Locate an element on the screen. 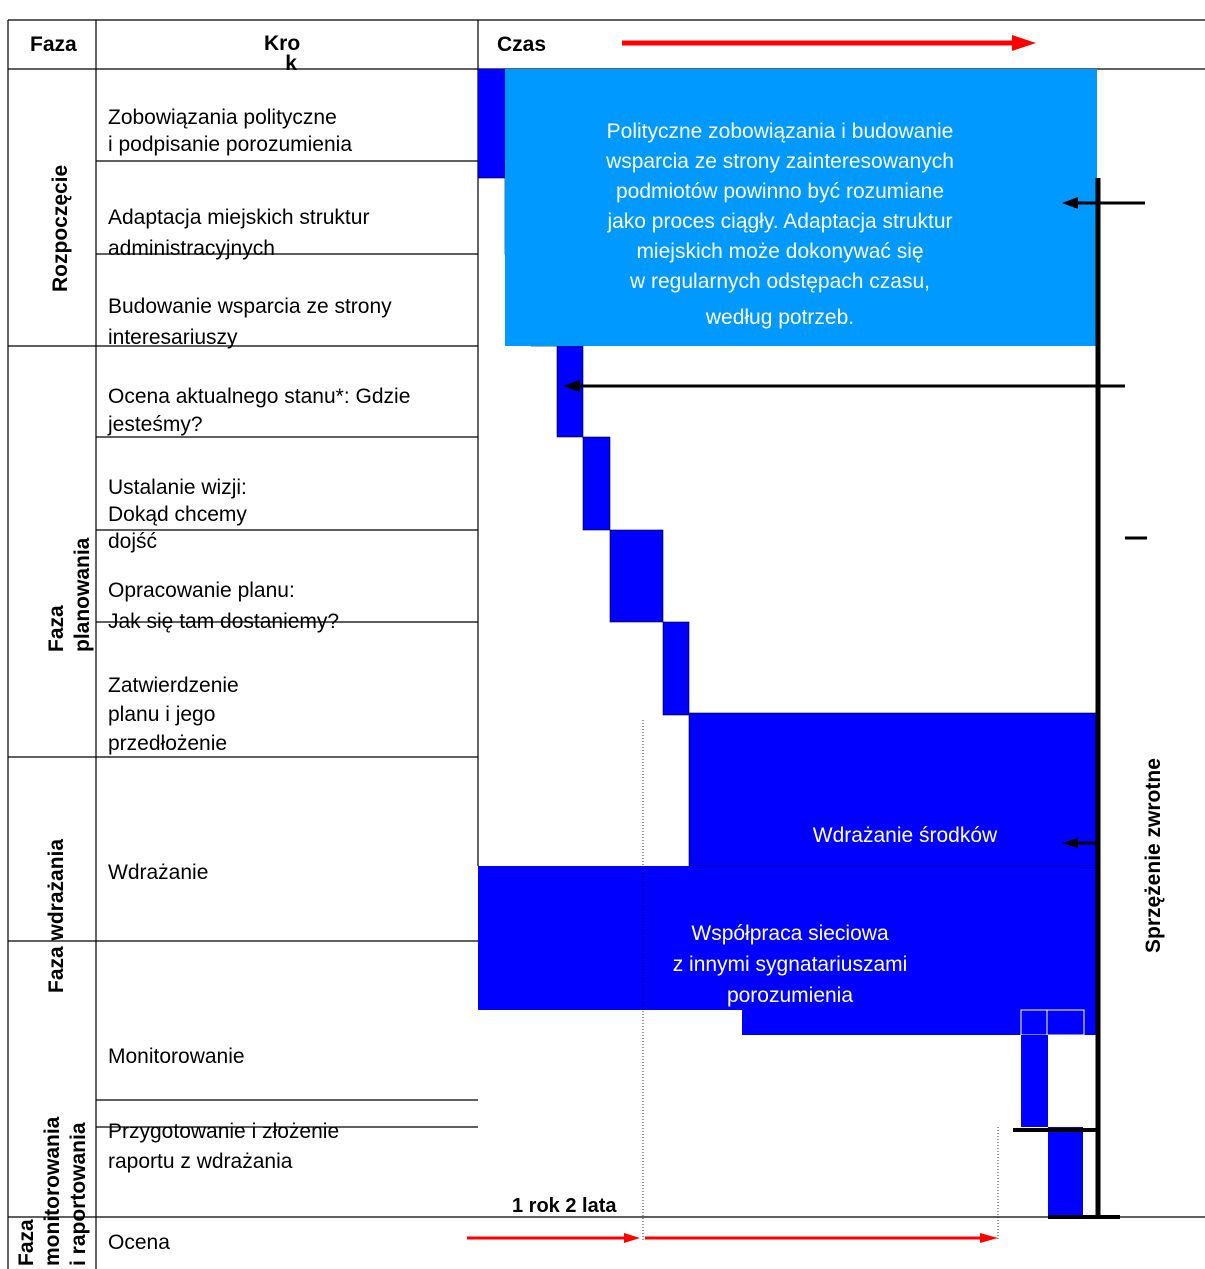 The image size is (1205, 1269). continuous-process-box is located at coordinates (801, 207).